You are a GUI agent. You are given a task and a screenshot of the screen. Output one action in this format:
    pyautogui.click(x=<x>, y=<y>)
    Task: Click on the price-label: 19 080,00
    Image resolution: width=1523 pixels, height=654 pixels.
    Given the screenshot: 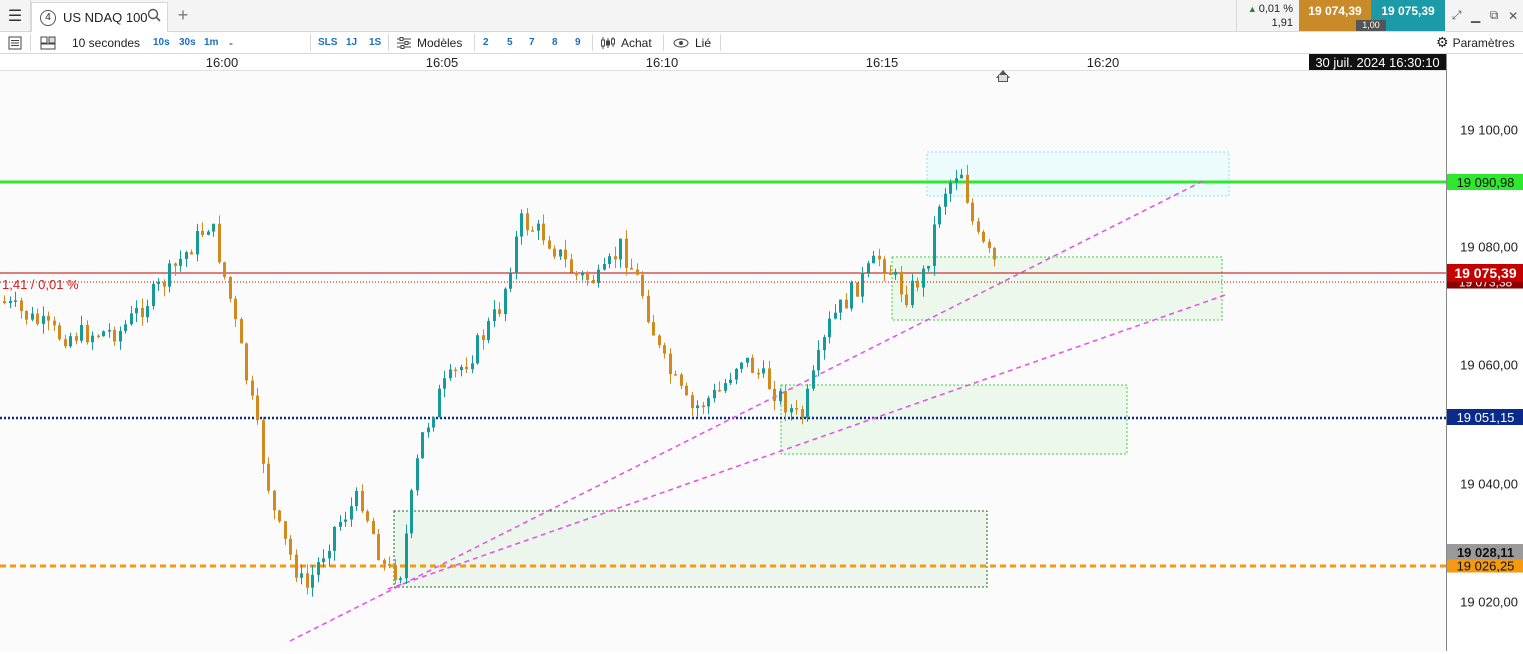 What is the action you would take?
    pyautogui.click(x=1489, y=247)
    